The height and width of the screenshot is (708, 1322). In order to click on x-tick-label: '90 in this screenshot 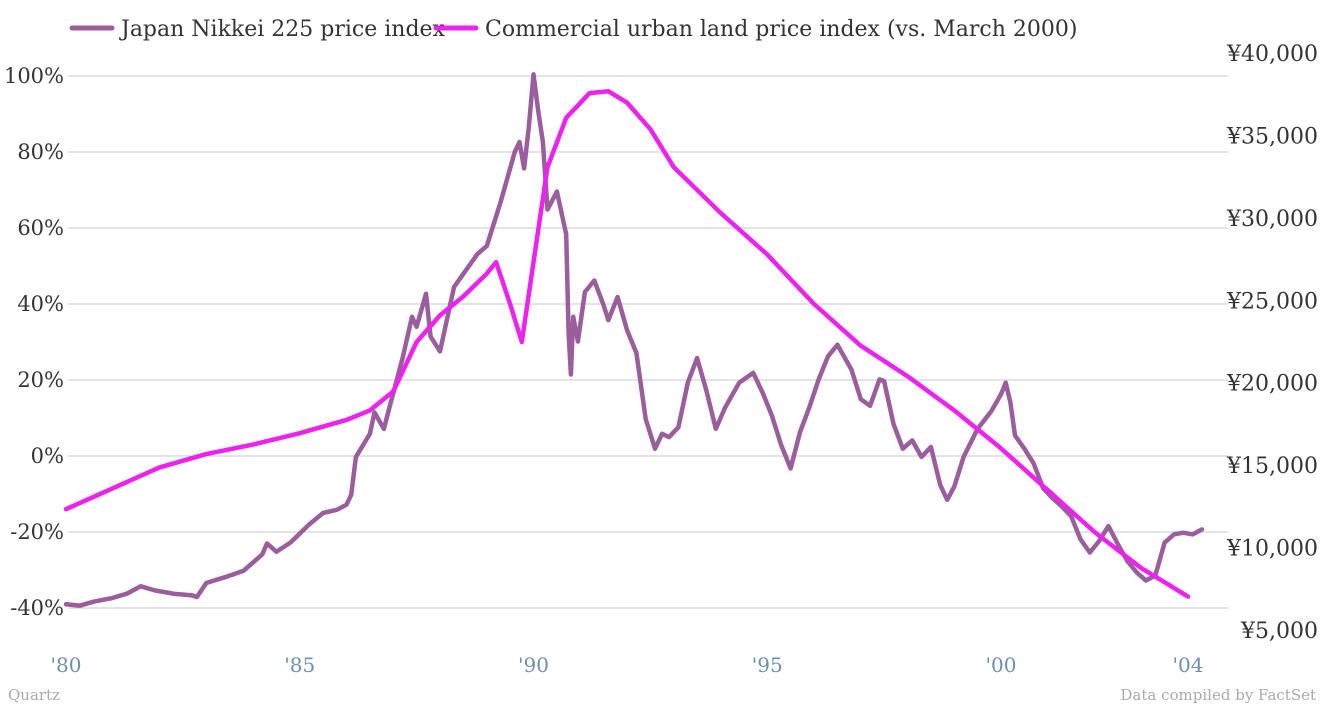, I will do `click(533, 665)`.